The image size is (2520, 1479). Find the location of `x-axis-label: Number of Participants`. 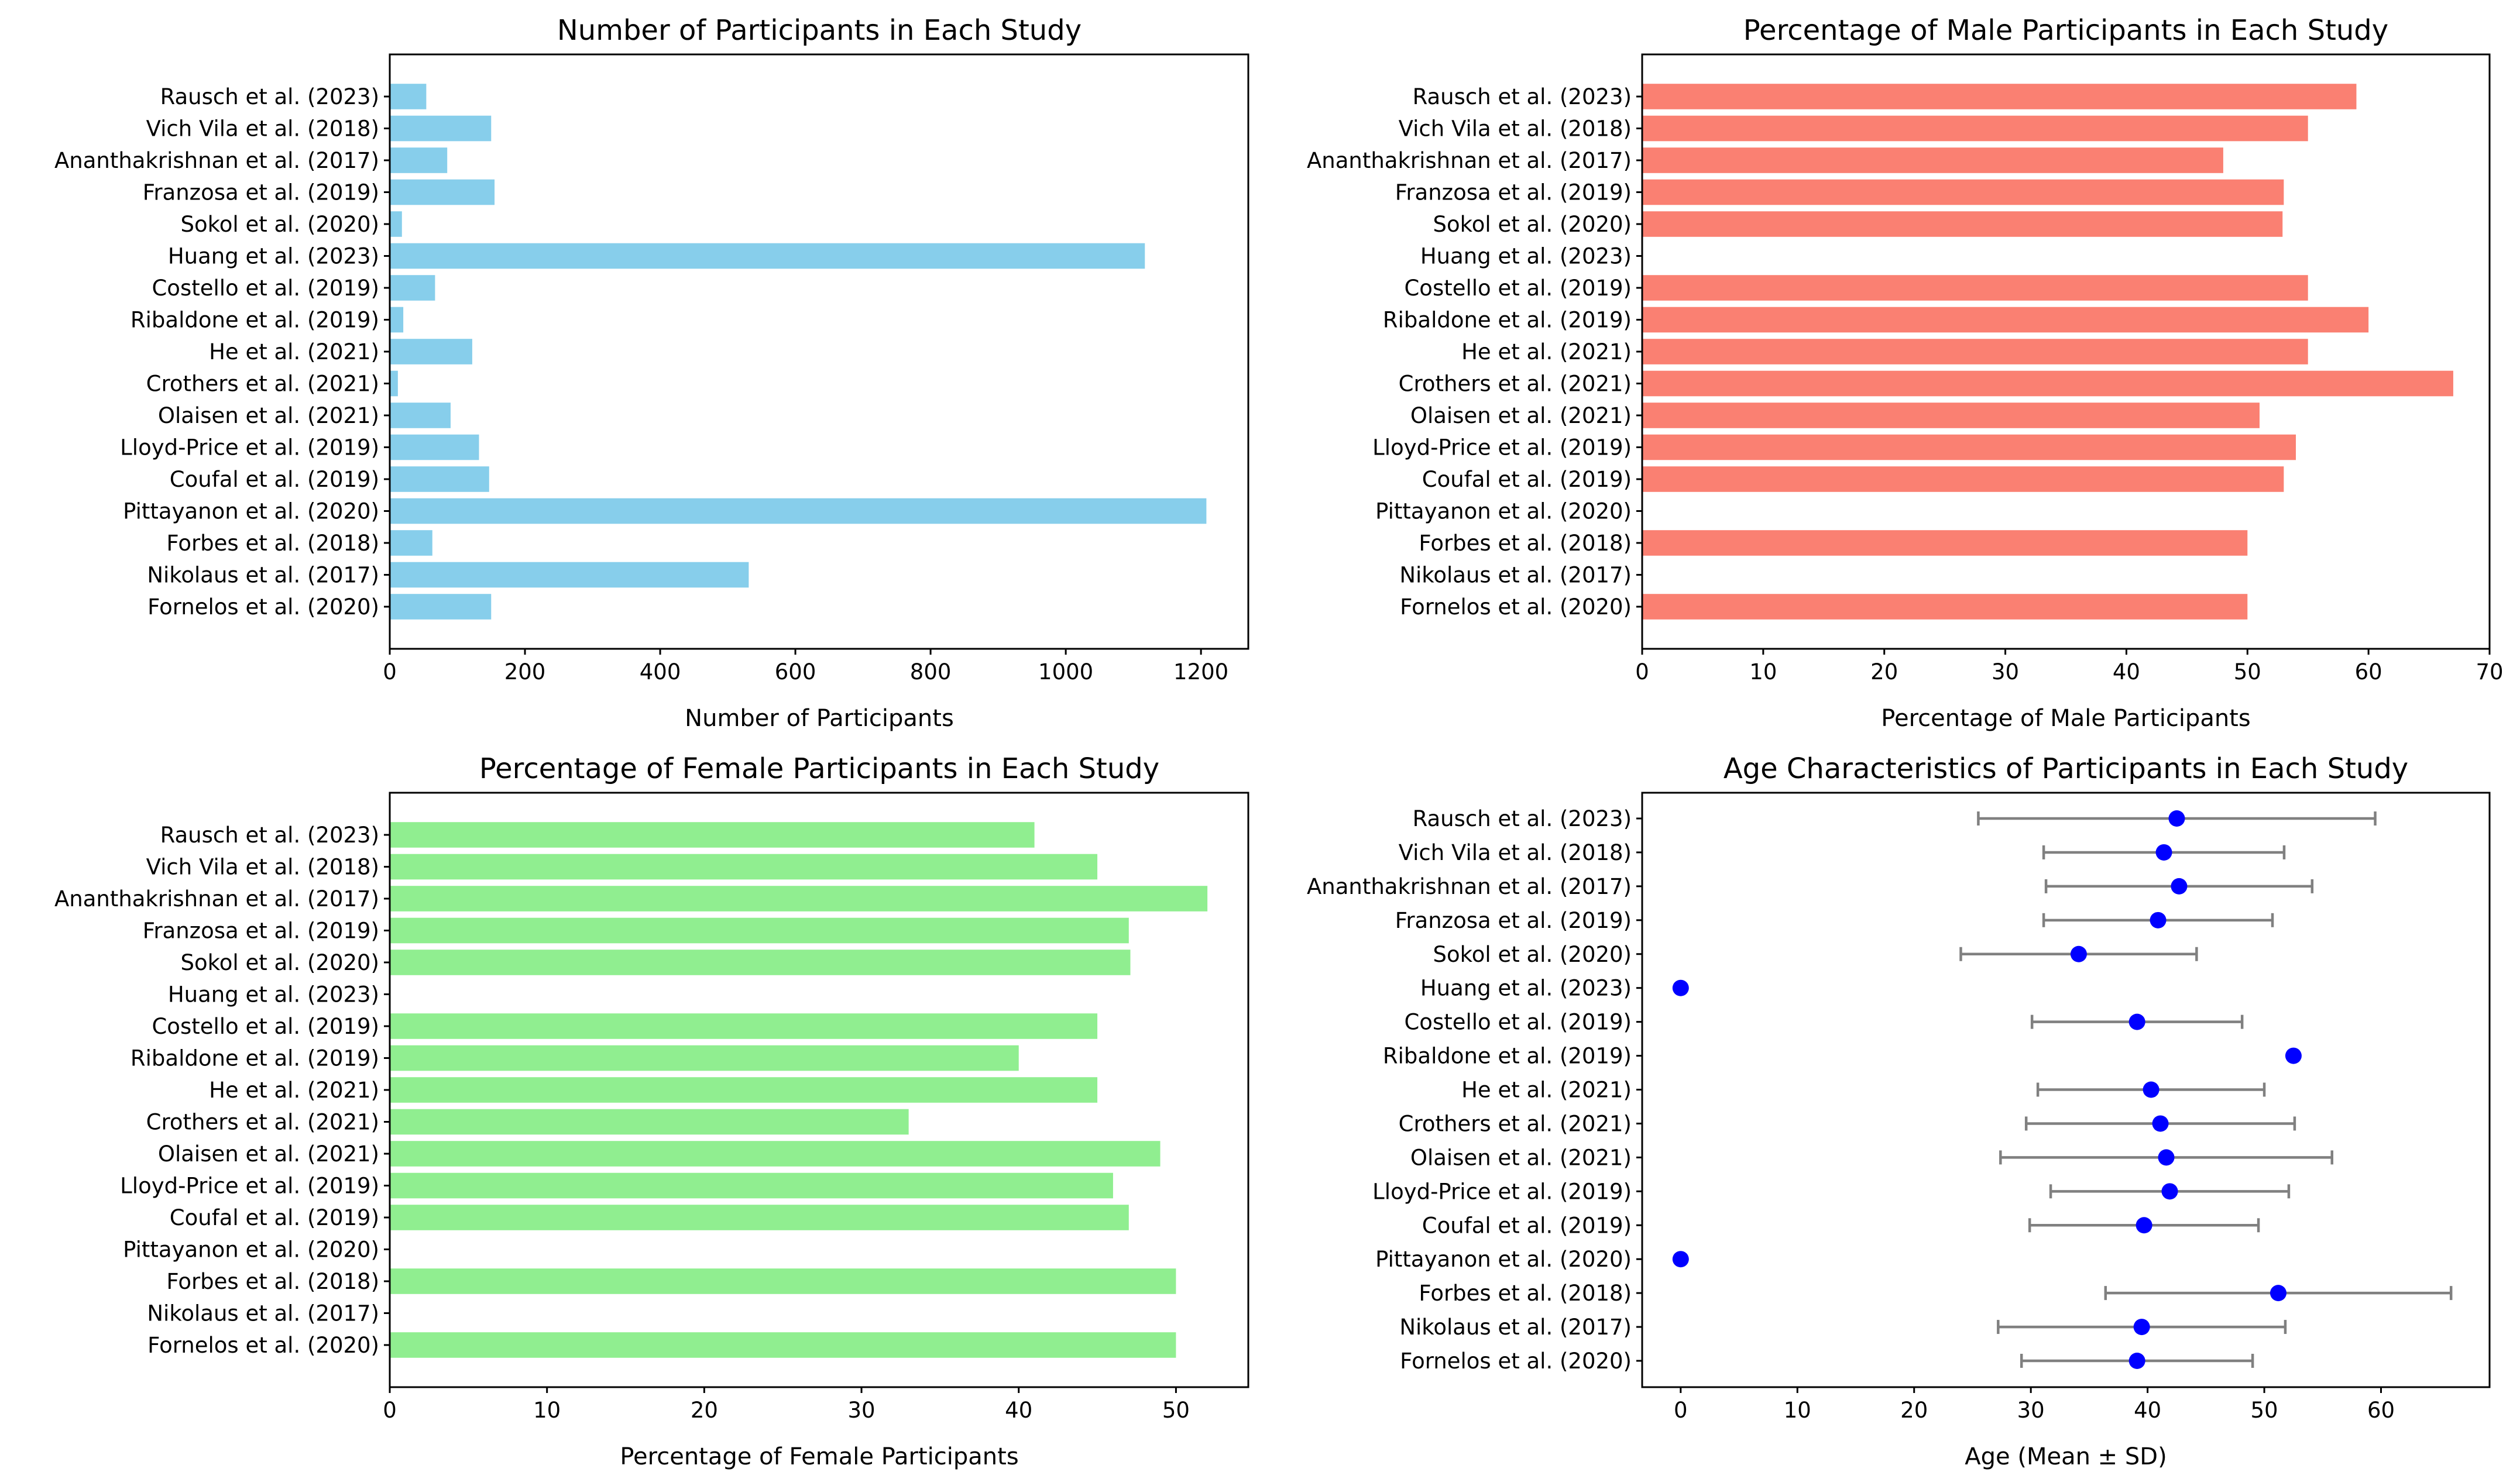

x-axis-label: Number of Participants is located at coordinates (819, 718).